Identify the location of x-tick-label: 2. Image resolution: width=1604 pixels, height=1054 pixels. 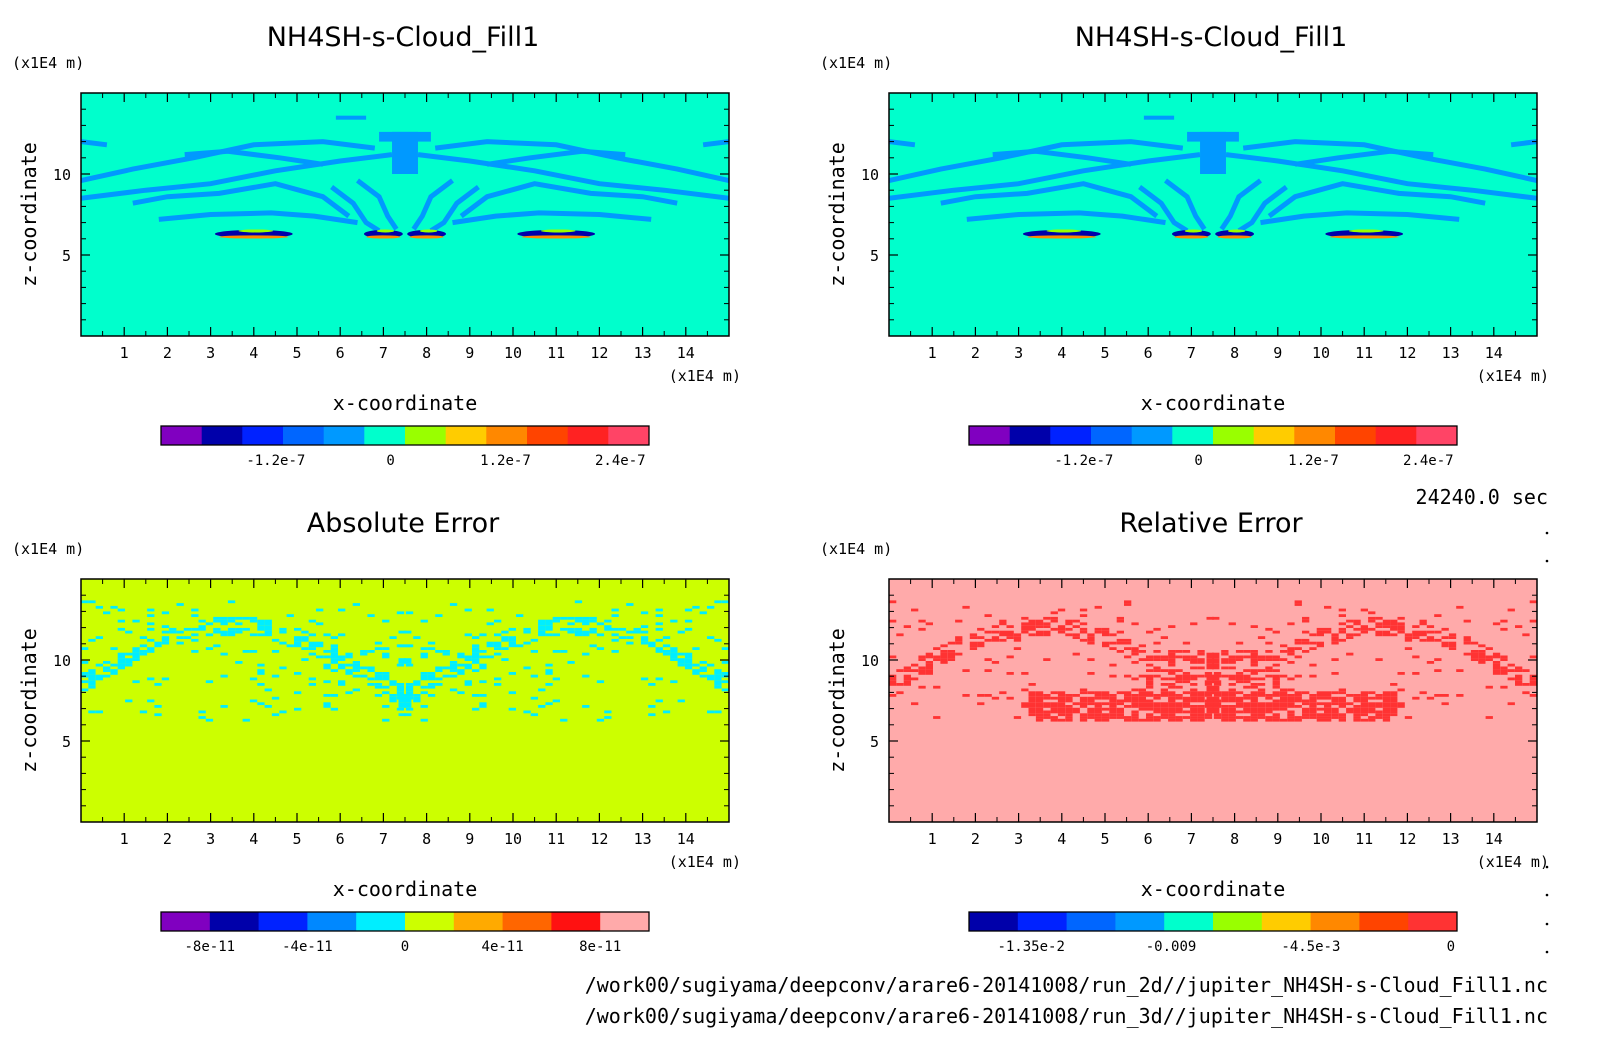
(975, 839).